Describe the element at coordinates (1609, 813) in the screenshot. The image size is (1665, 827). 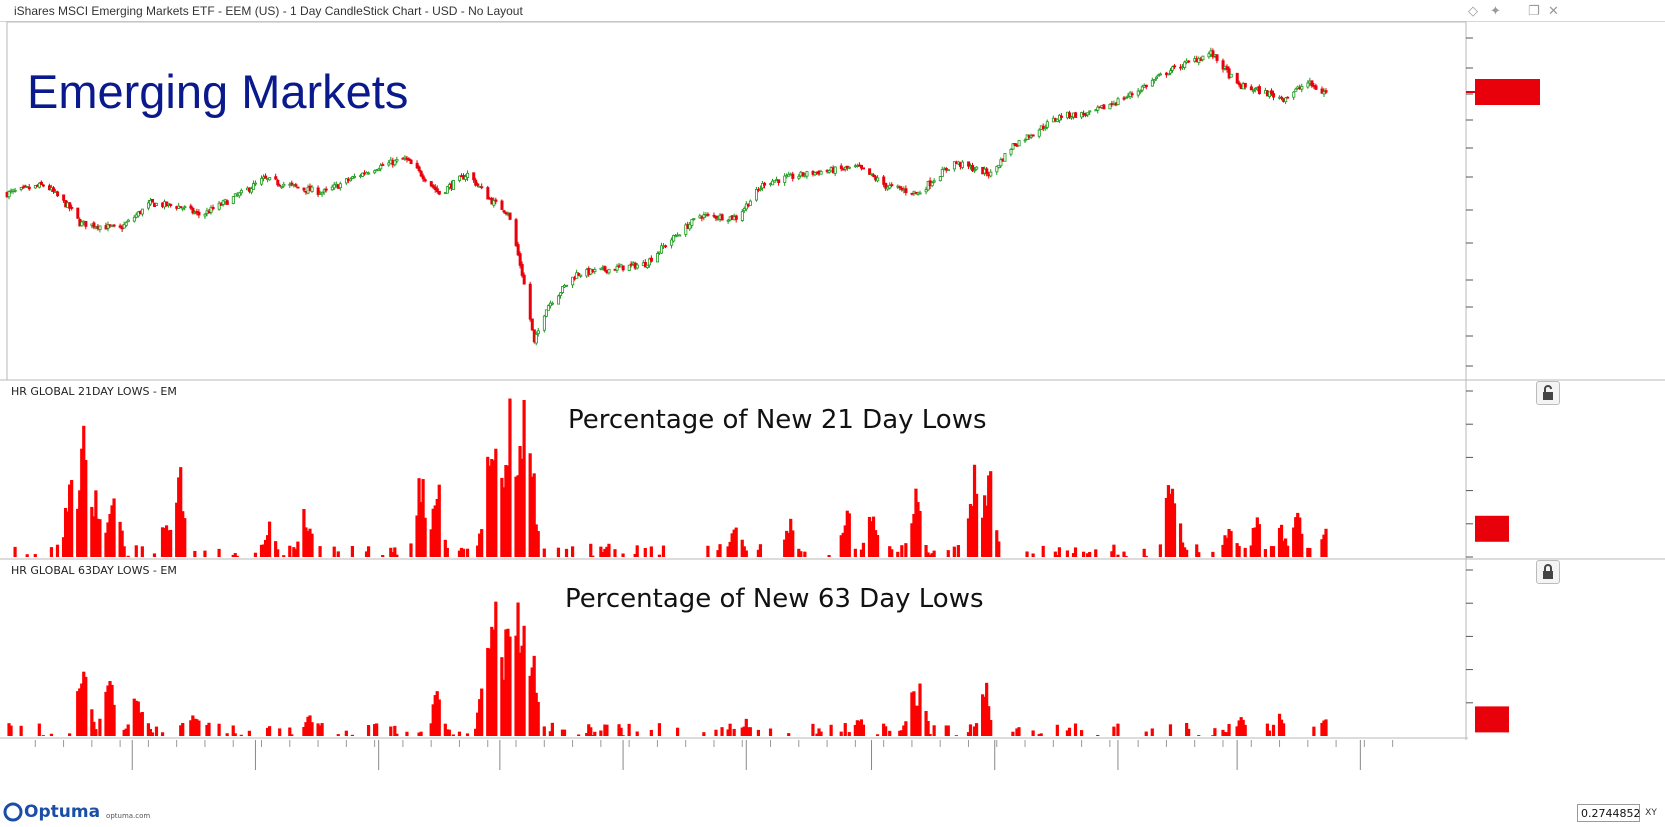
I see `coordinate-readout: 0.2744852` at that location.